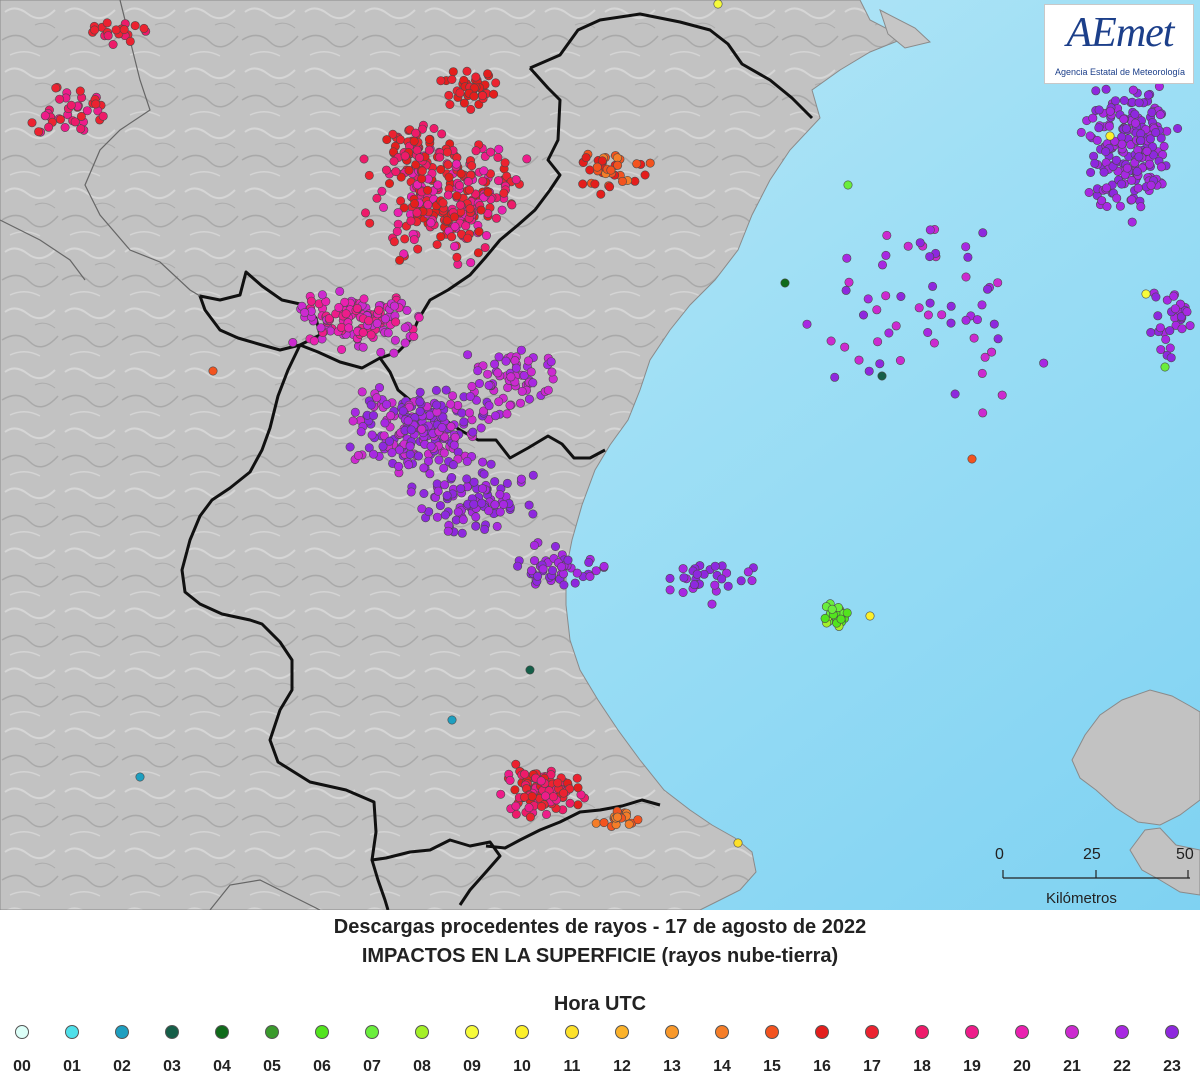  I want to click on legend-label: 21, so click(1072, 1066).